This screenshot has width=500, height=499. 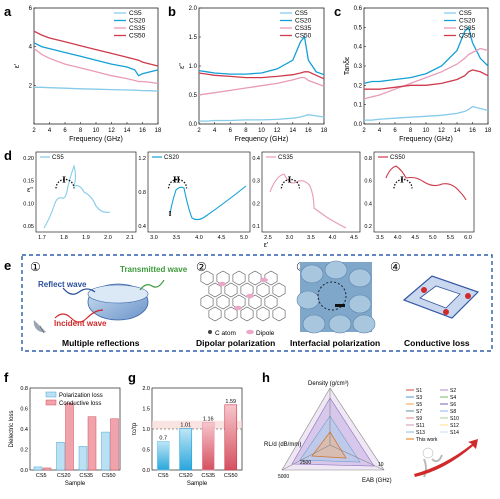 What do you see at coordinates (419, 391) in the screenshot?
I see `radar-legend-label: S1` at bounding box center [419, 391].